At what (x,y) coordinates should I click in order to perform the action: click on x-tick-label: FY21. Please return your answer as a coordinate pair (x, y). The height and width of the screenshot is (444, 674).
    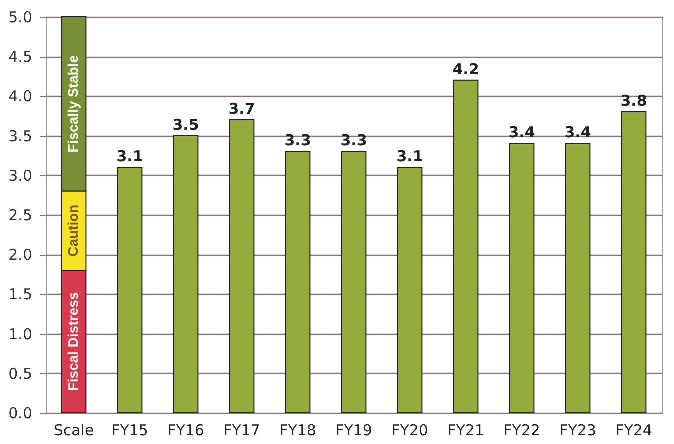
    Looking at the image, I should click on (466, 431).